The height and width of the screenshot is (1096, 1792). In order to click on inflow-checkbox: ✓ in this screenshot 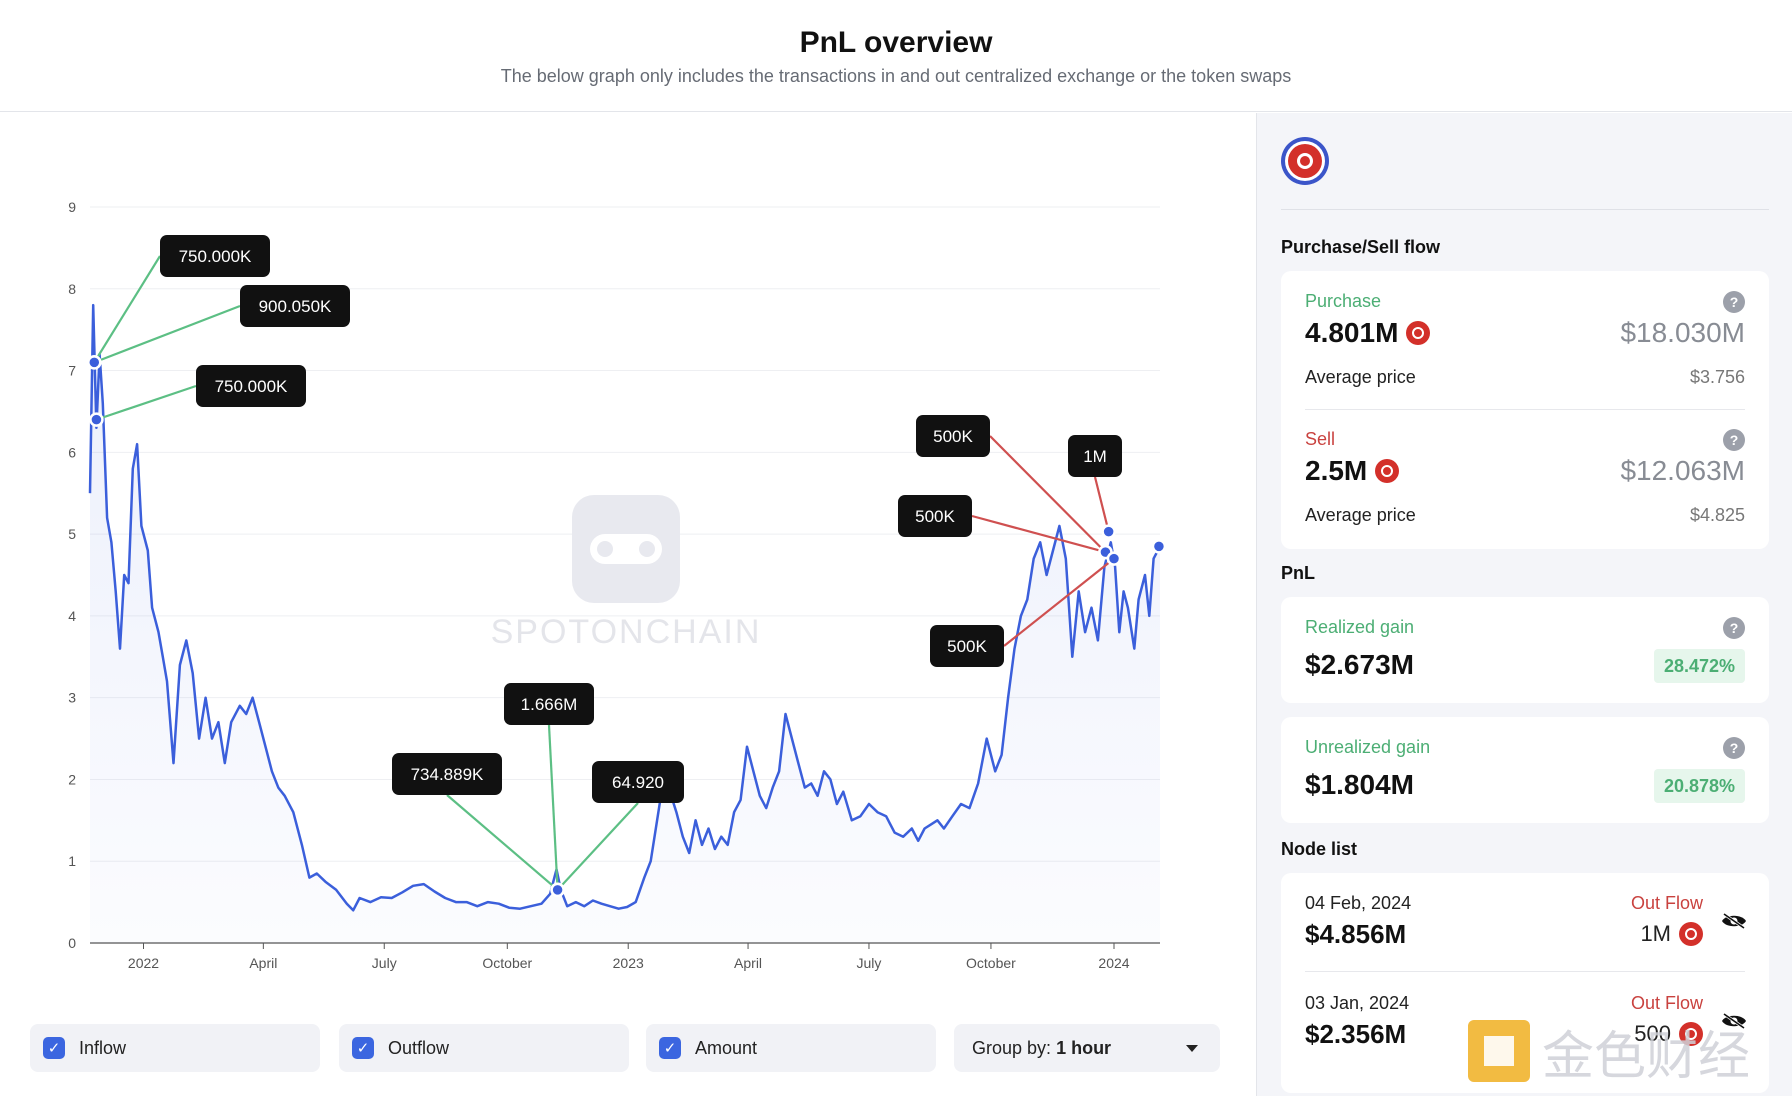, I will do `click(54, 1048)`.